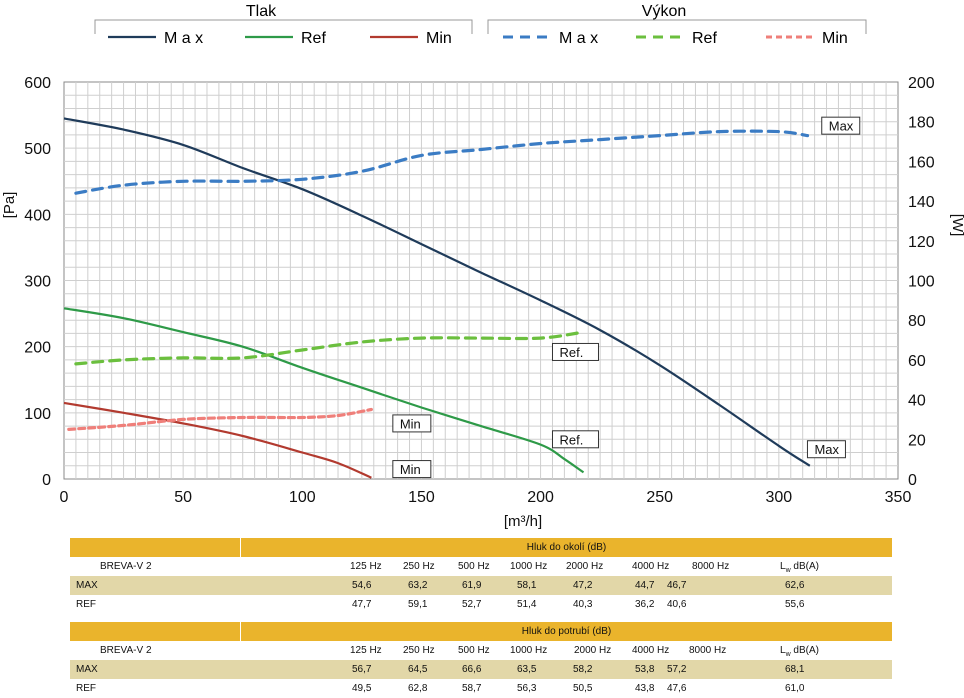 This screenshot has width=964, height=698. I want to click on cell-value: 57,2, so click(677, 669).